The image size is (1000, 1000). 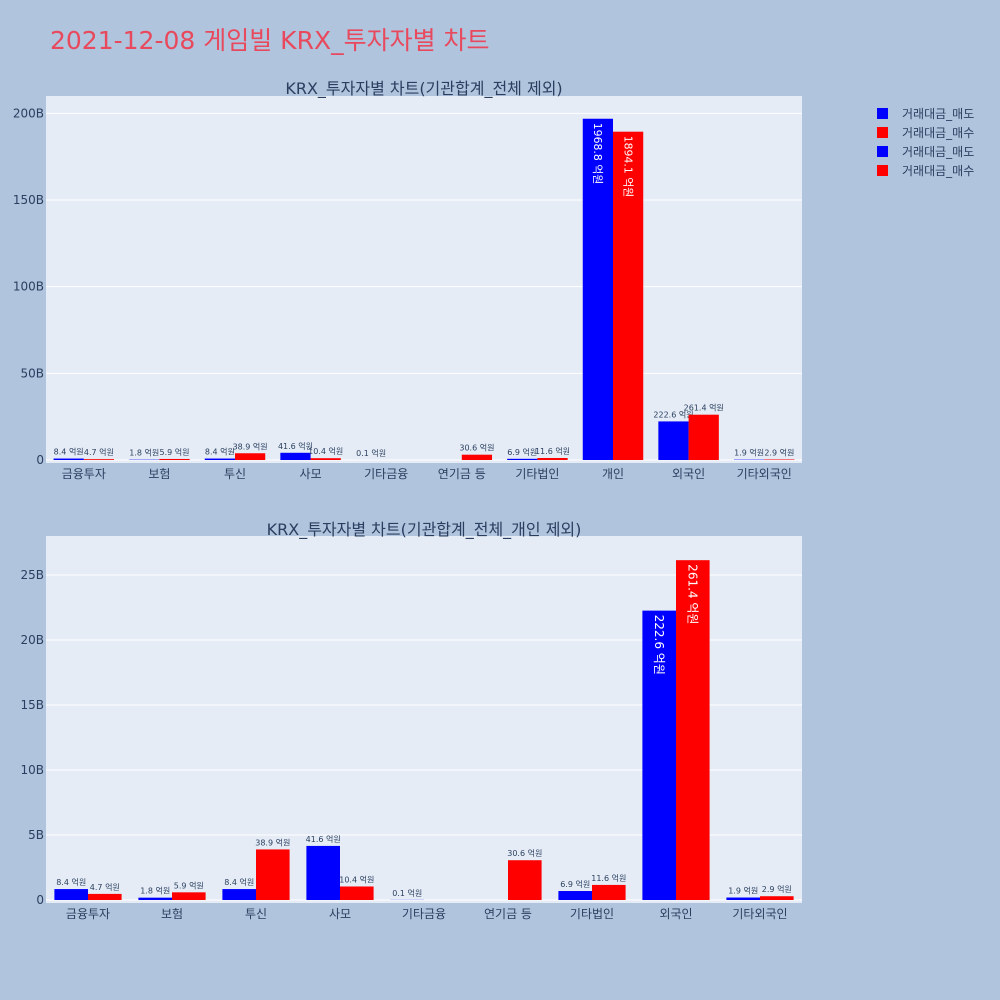 What do you see at coordinates (423, 89) in the screenshot?
I see `subplot-title: KRX_투자자별 차트(기관합계_전체 제외)` at bounding box center [423, 89].